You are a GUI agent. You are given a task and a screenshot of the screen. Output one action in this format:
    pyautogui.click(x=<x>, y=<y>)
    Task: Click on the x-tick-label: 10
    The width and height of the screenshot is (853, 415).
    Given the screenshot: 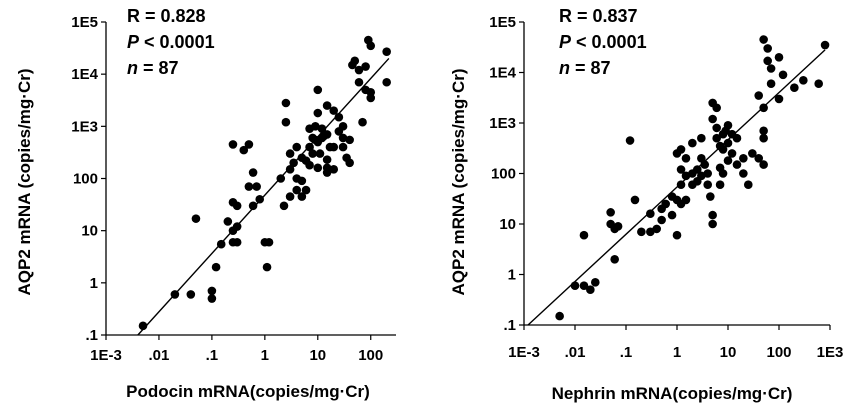 What is the action you would take?
    pyautogui.click(x=728, y=352)
    